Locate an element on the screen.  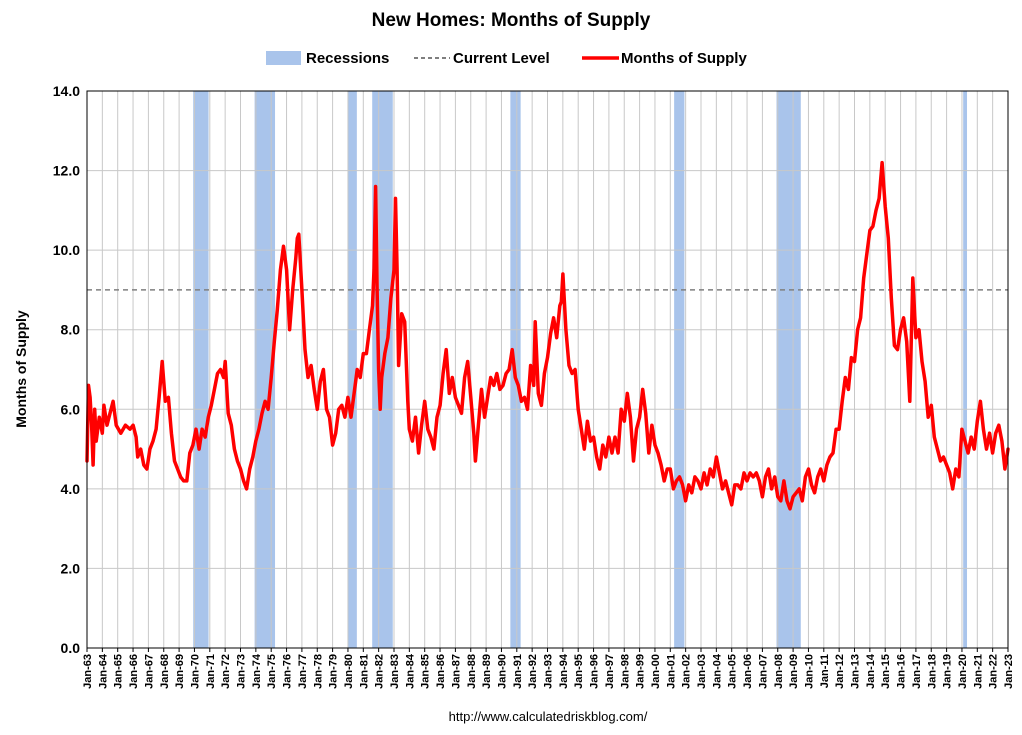
x-tick-label: Jan-63 is located at coordinates (88, 671).